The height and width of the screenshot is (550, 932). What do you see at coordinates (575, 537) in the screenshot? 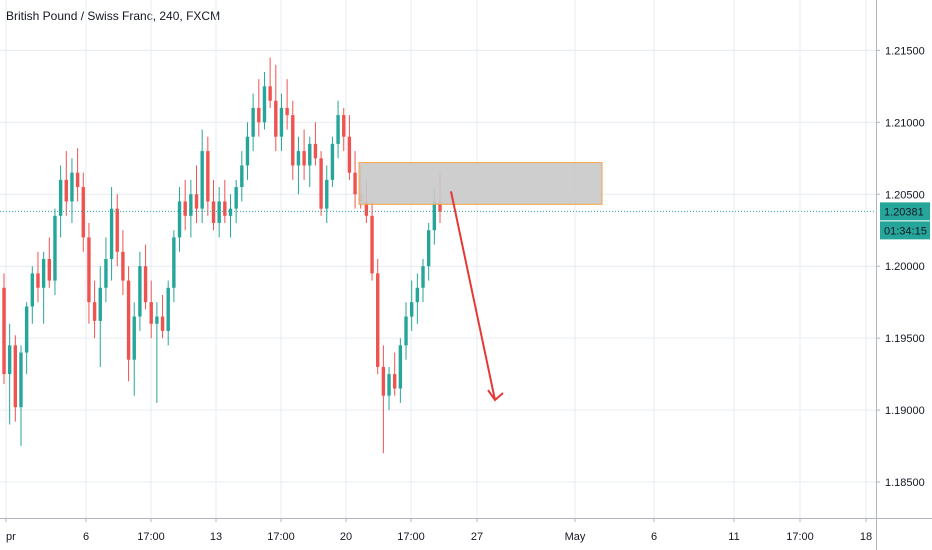
I see `x-tick-label: May` at bounding box center [575, 537].